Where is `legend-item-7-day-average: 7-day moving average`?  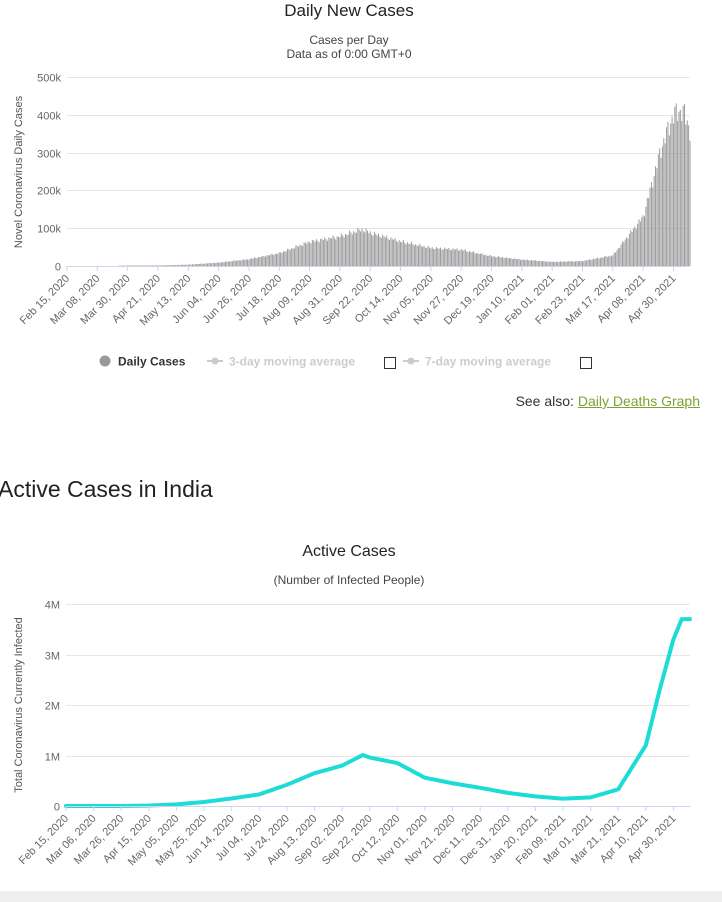
legend-item-7-day-average: 7-day moving average is located at coordinates (477, 362).